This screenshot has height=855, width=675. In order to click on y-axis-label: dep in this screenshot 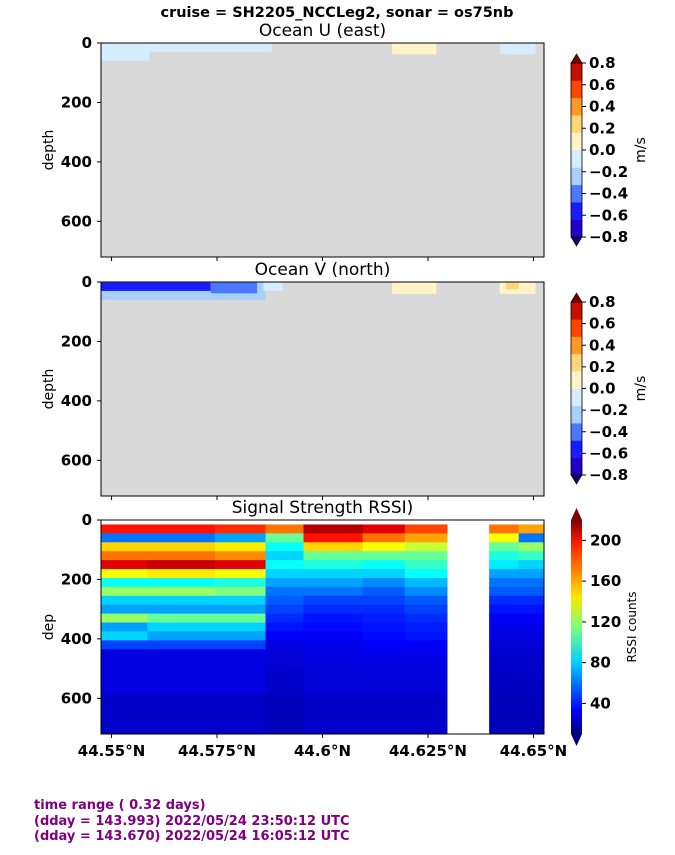, I will do `click(49, 627)`.